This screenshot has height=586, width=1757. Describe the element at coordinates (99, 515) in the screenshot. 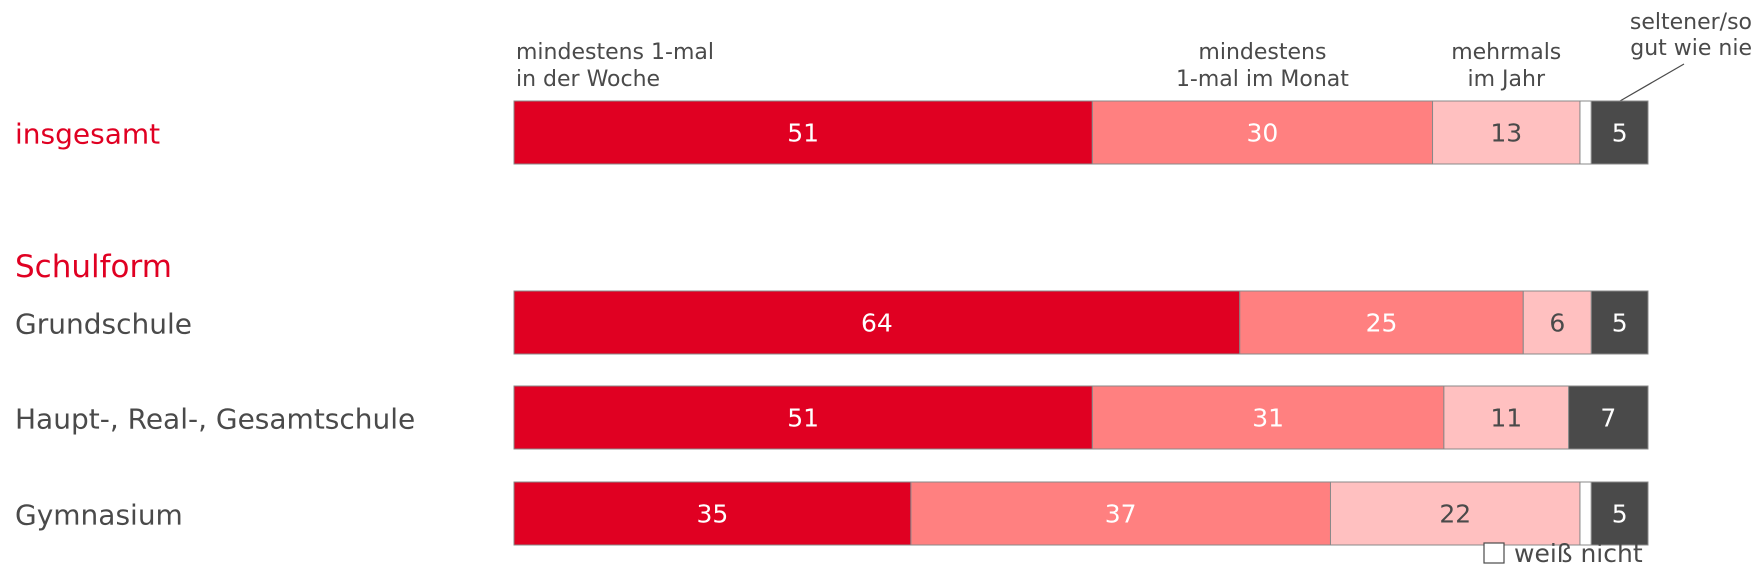

I see `row-label: Gymnasium` at that location.